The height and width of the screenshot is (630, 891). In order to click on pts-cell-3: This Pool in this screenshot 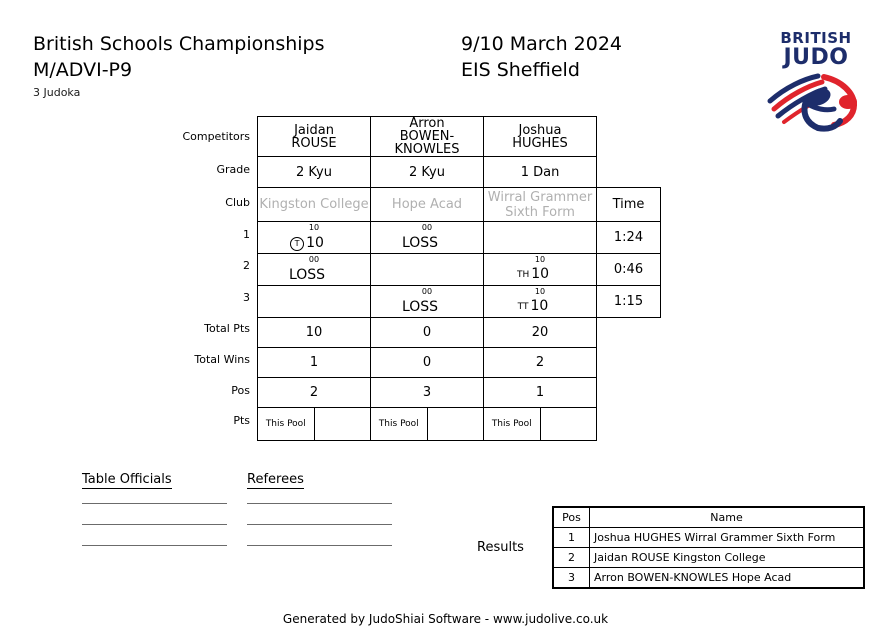, I will do `click(540, 424)`.